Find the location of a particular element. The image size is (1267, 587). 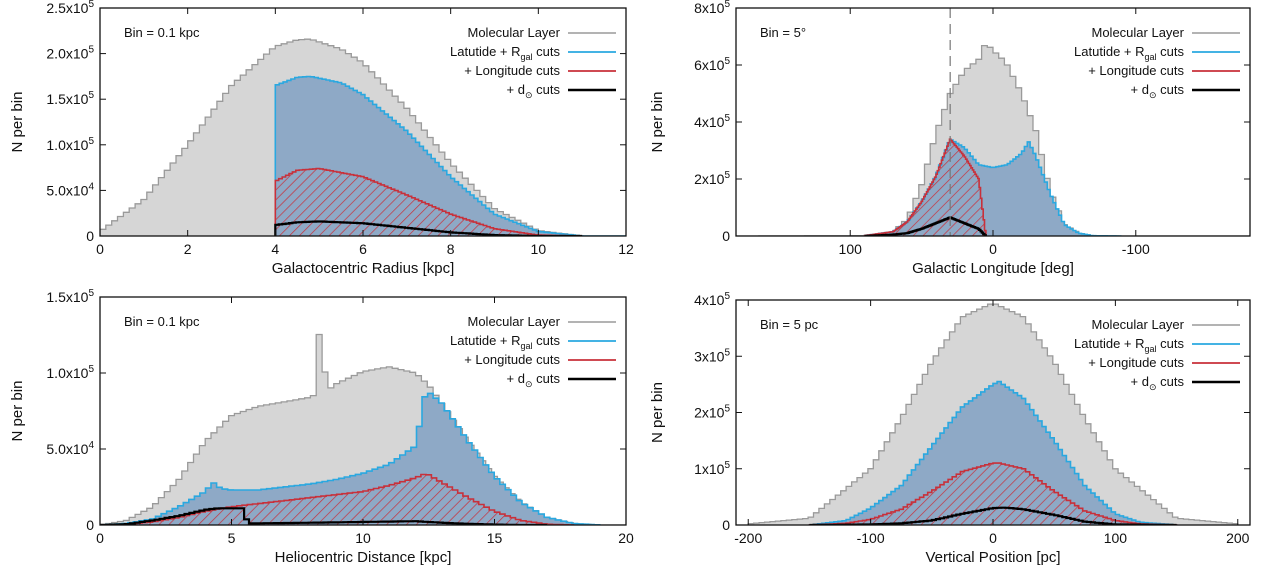

series-molecular-layer-line is located at coordinates (363, 137).